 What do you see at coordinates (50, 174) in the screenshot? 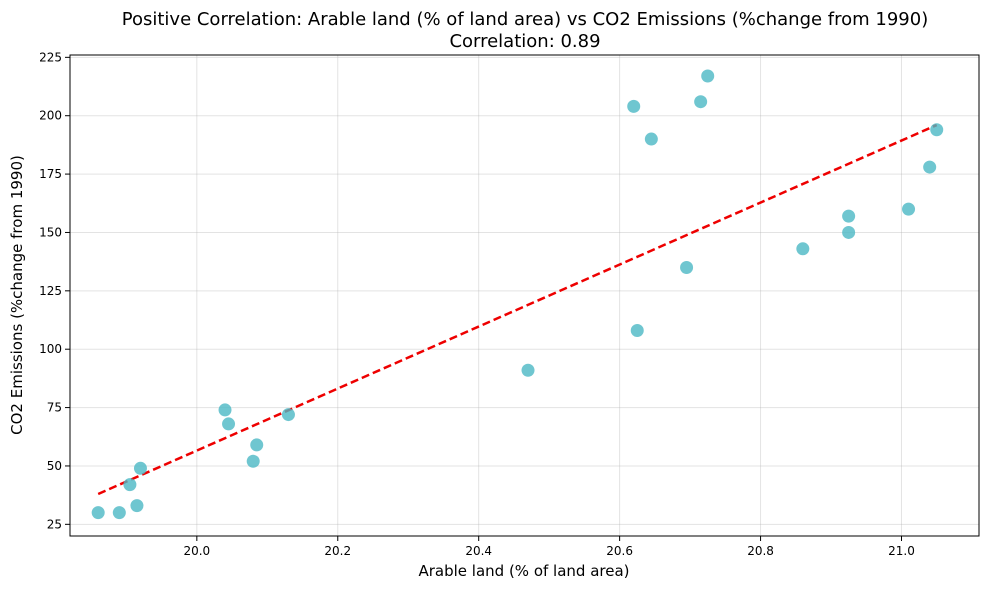
I see `y-tick-label: 175` at bounding box center [50, 174].